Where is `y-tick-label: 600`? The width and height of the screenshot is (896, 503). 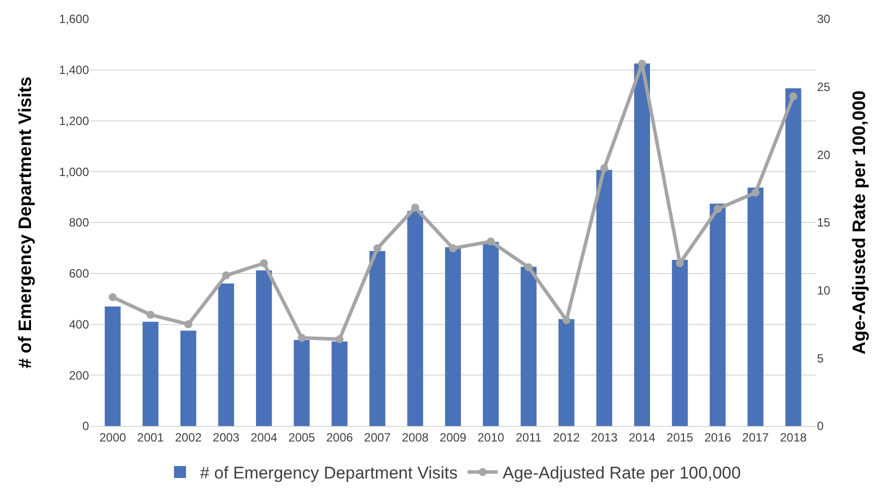 y-tick-label: 600 is located at coordinates (79, 273).